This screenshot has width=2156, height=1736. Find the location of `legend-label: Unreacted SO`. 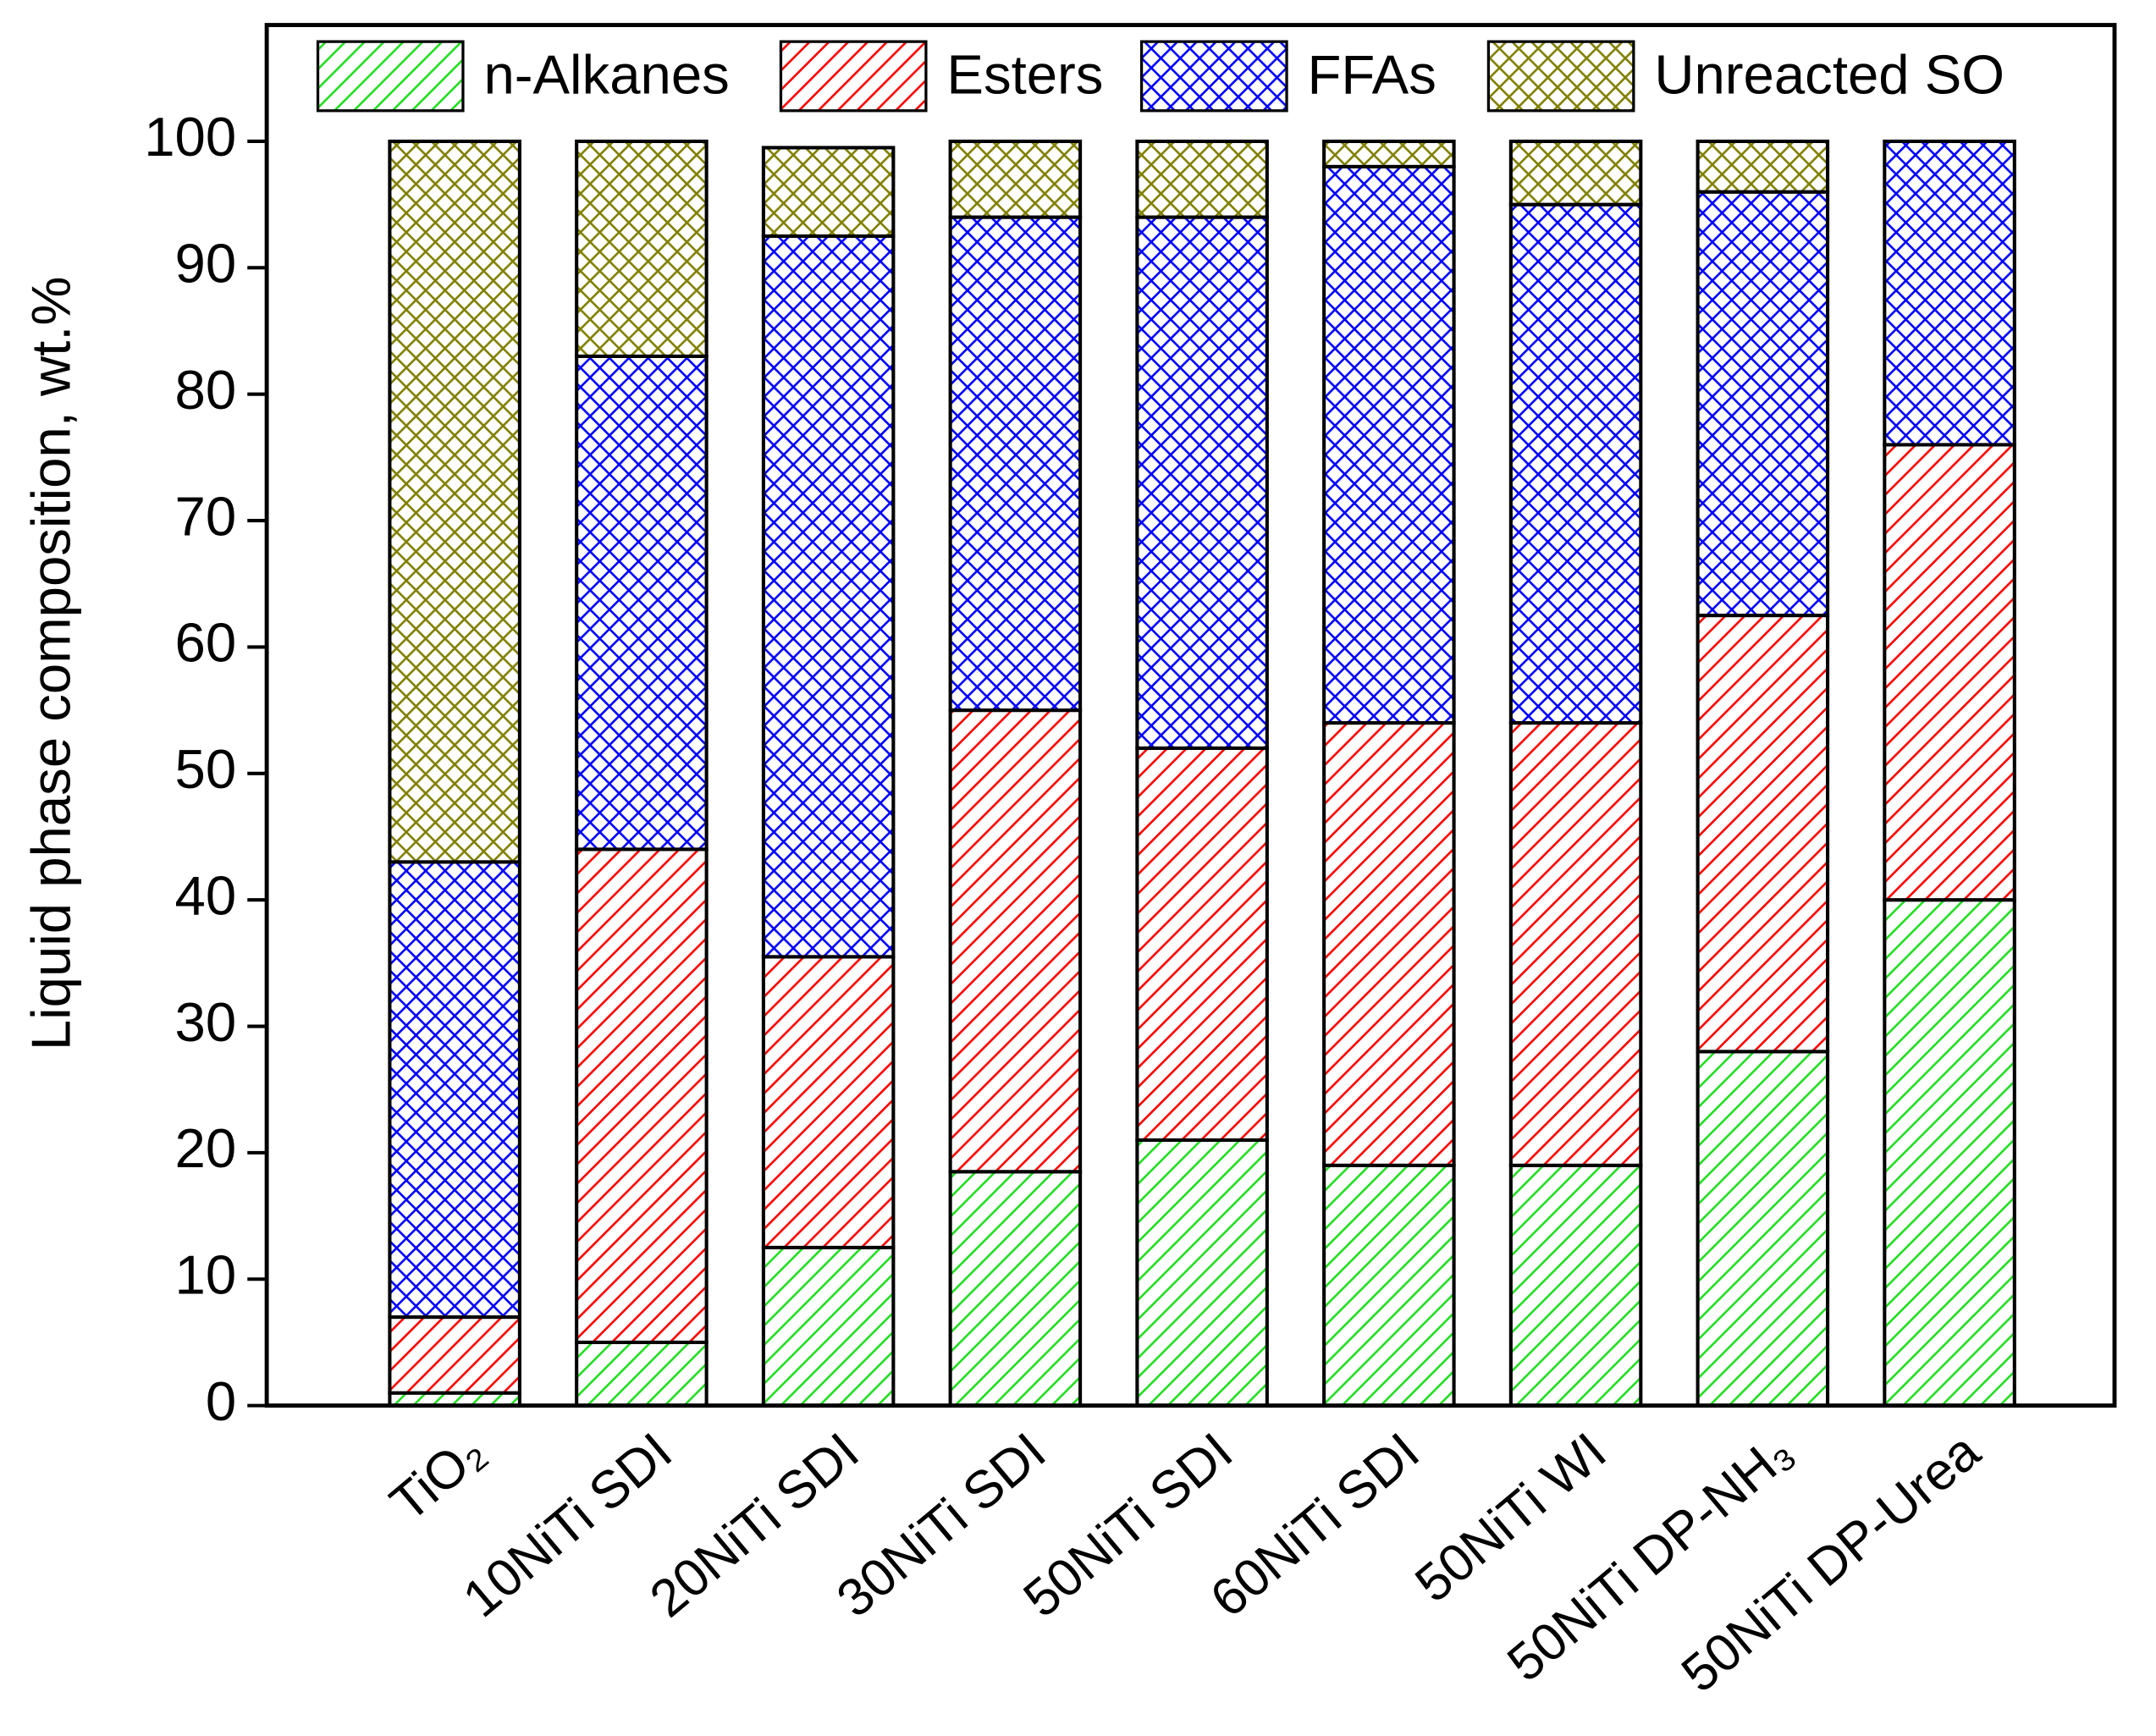

legend-label: Unreacted SO is located at coordinates (1829, 74).